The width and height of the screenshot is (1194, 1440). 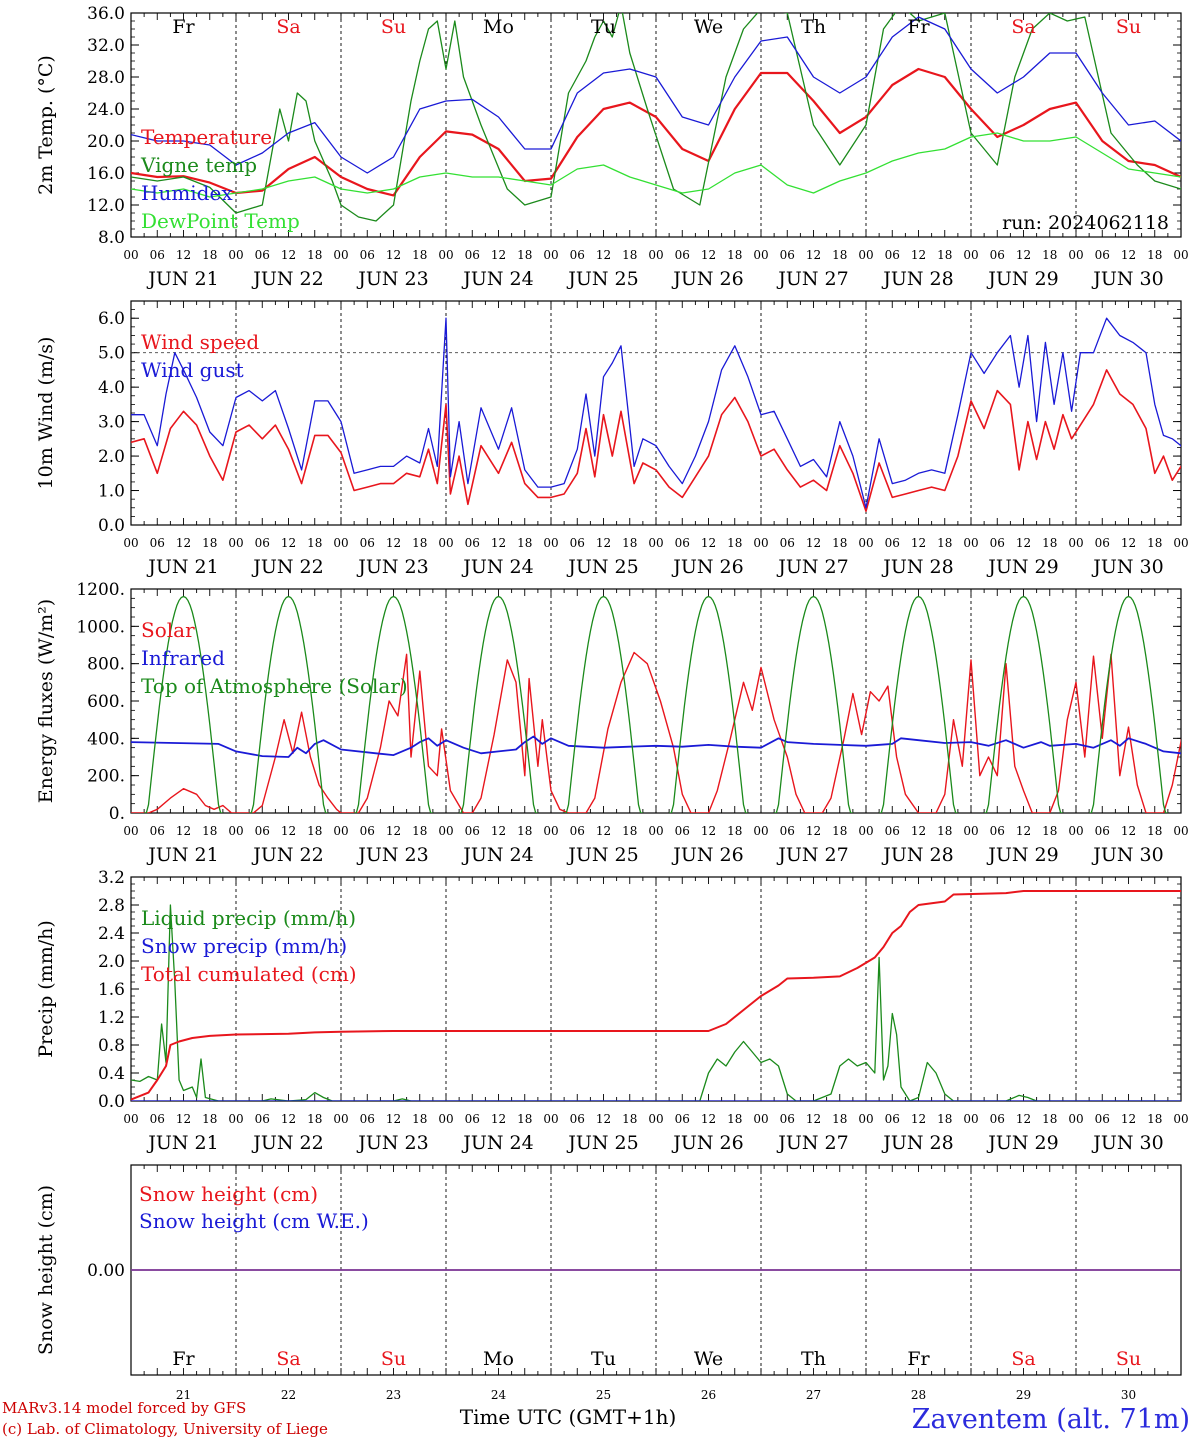 I want to click on y-tick-label: 0.8, so click(x=111, y=1046).